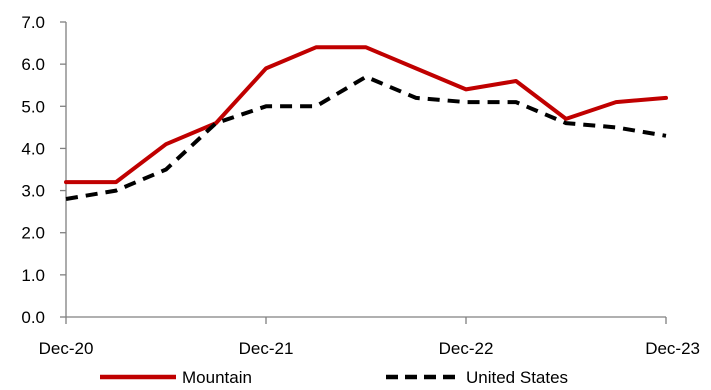 Image resolution: width=711 pixels, height=390 pixels. I want to click on y-axis: 0.0 1.0 2.0 3.0 4.0 5.0 6.0 7.0, so click(44, 170).